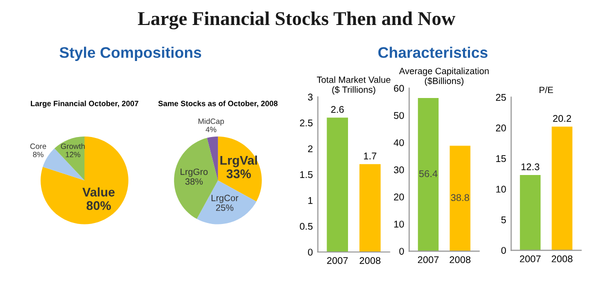 The width and height of the screenshot is (593, 291). What do you see at coordinates (225, 198) in the screenshot?
I see `slice-label: LrgCor` at bounding box center [225, 198].